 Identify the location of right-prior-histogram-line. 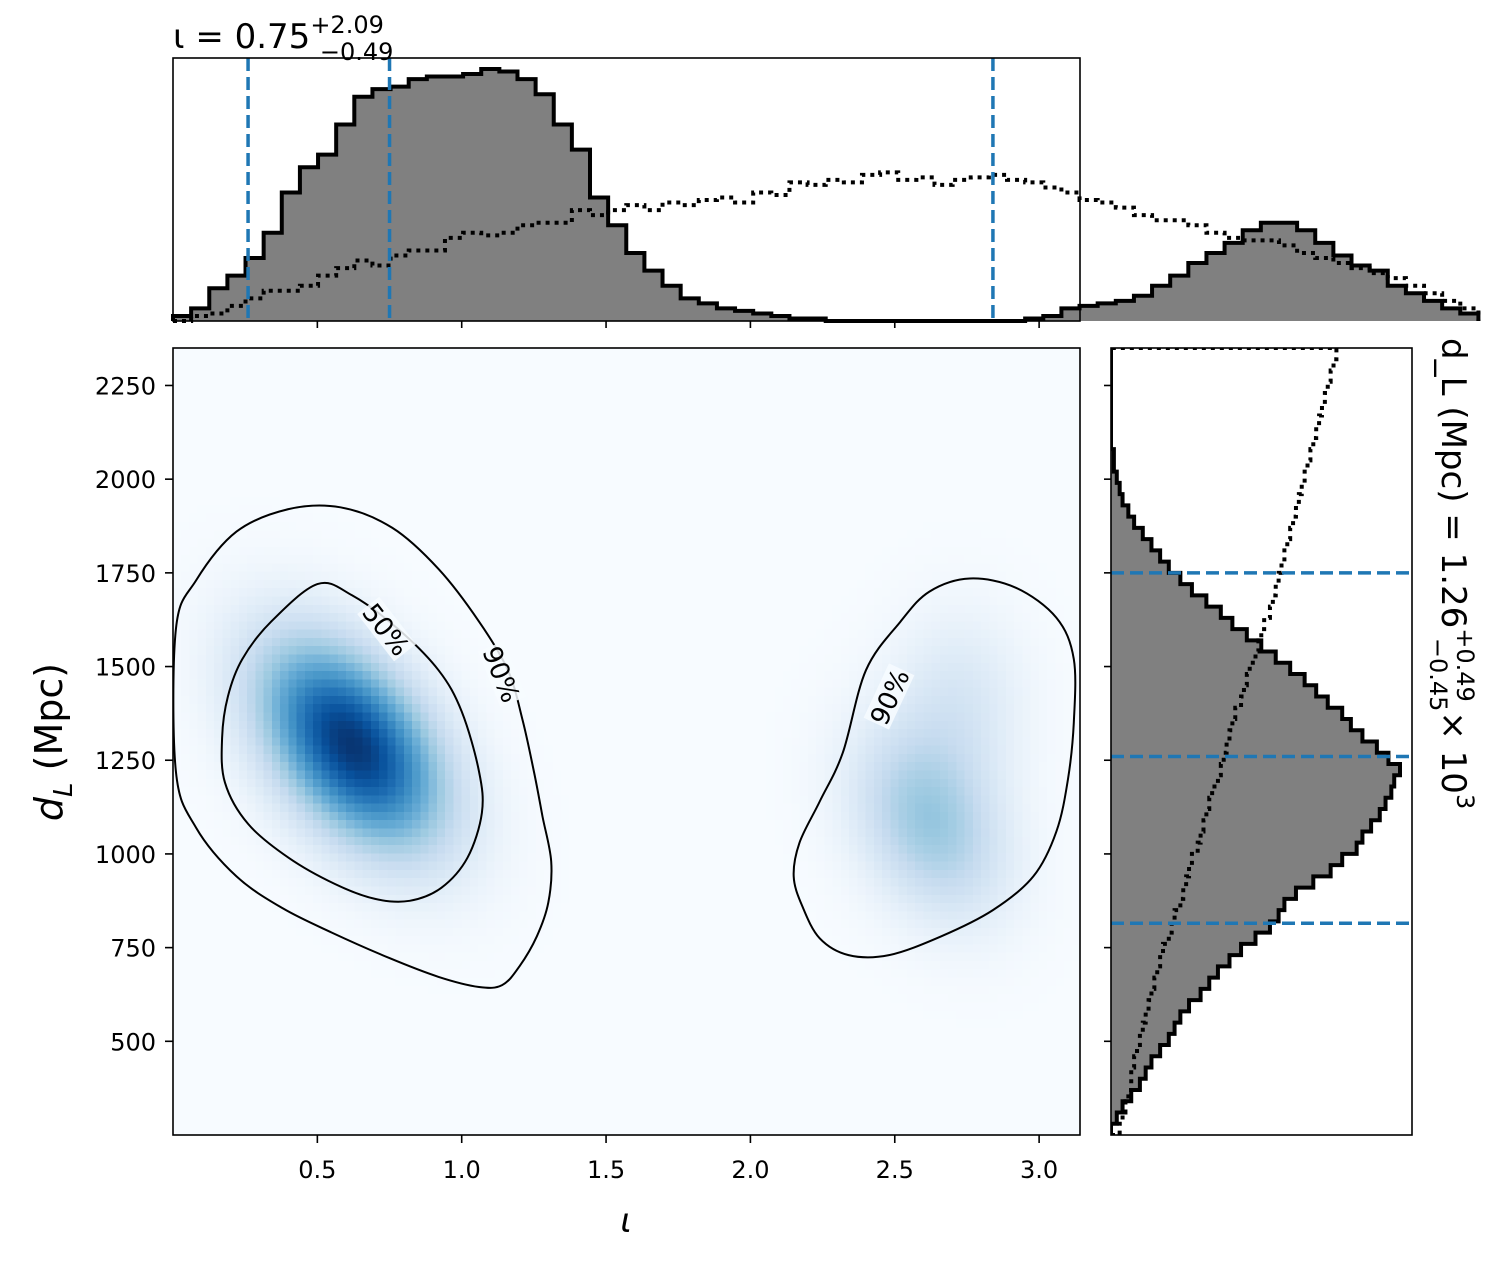
(1225, 741).